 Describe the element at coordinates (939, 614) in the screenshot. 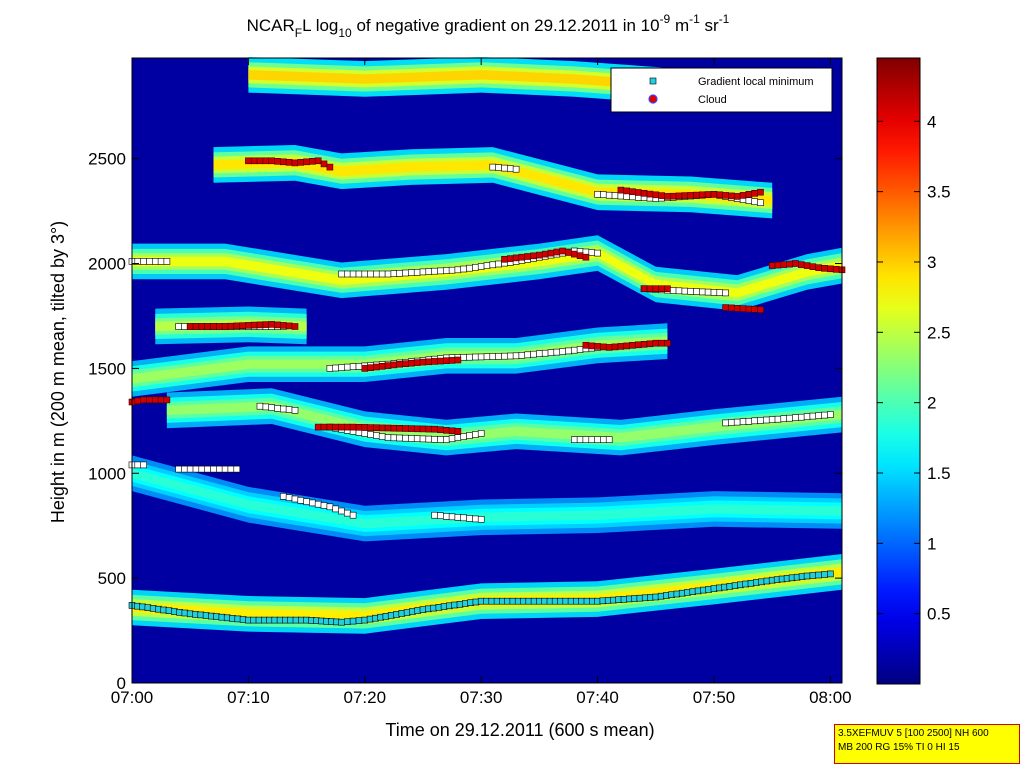

I see `colorbar-tick-label: 0.5` at that location.